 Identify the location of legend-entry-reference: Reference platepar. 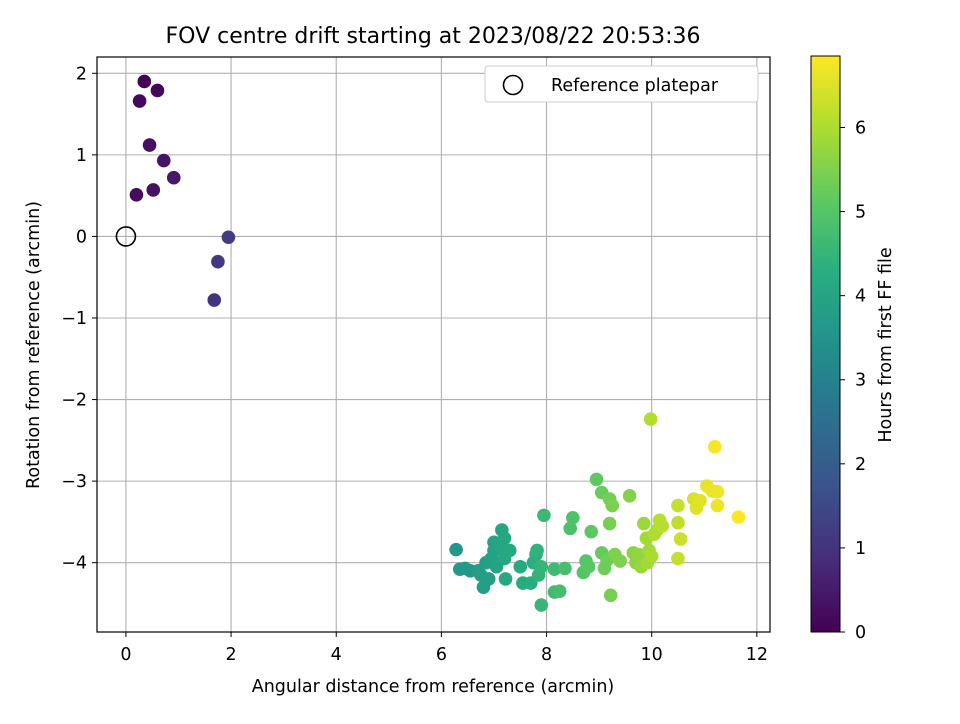
(635, 86).